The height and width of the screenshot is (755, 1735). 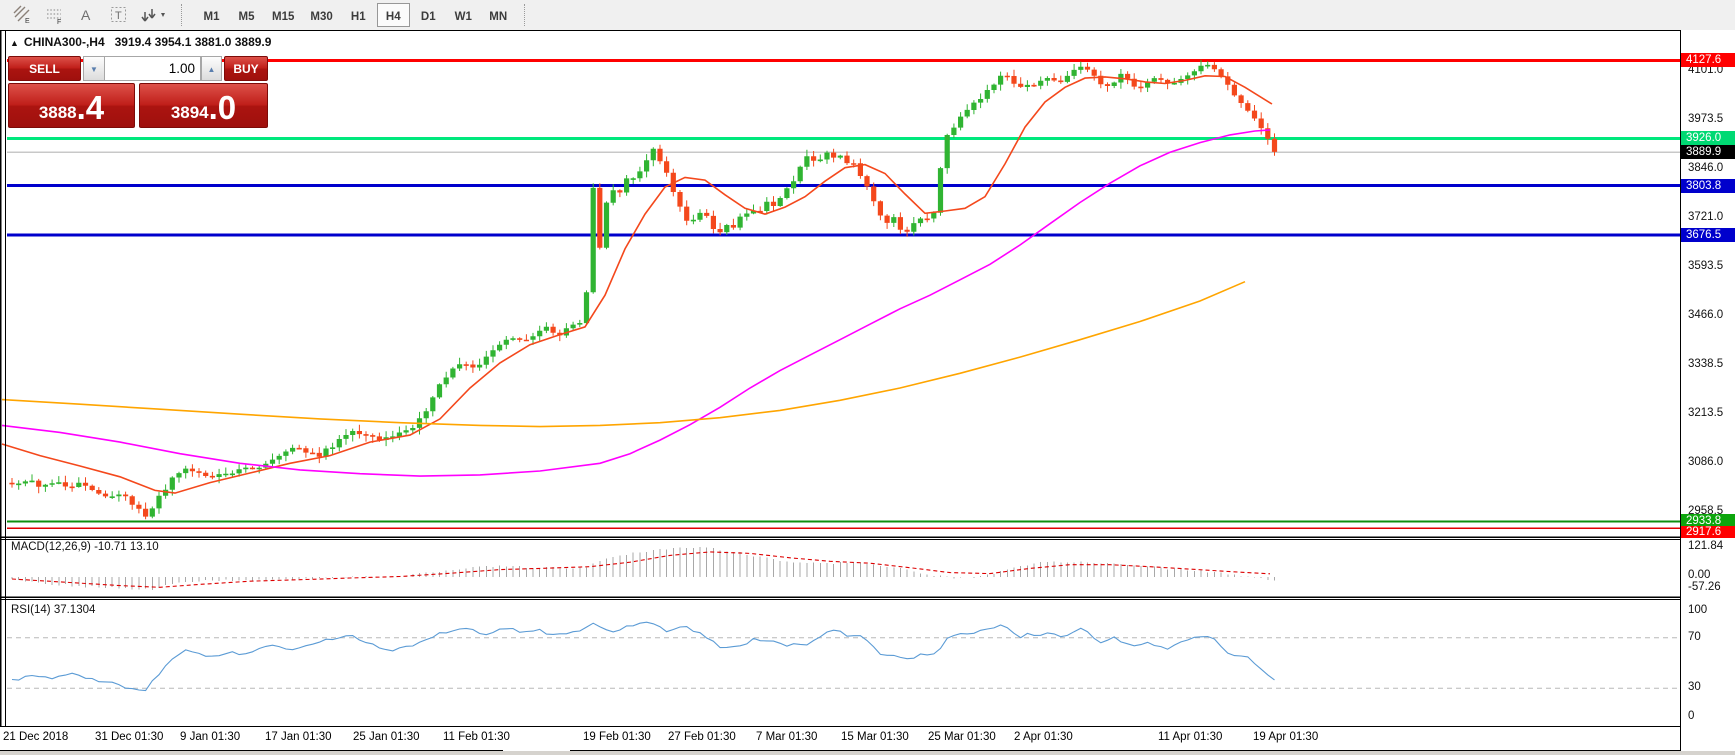 I want to click on window-bottom-edge, so click(x=867, y=753).